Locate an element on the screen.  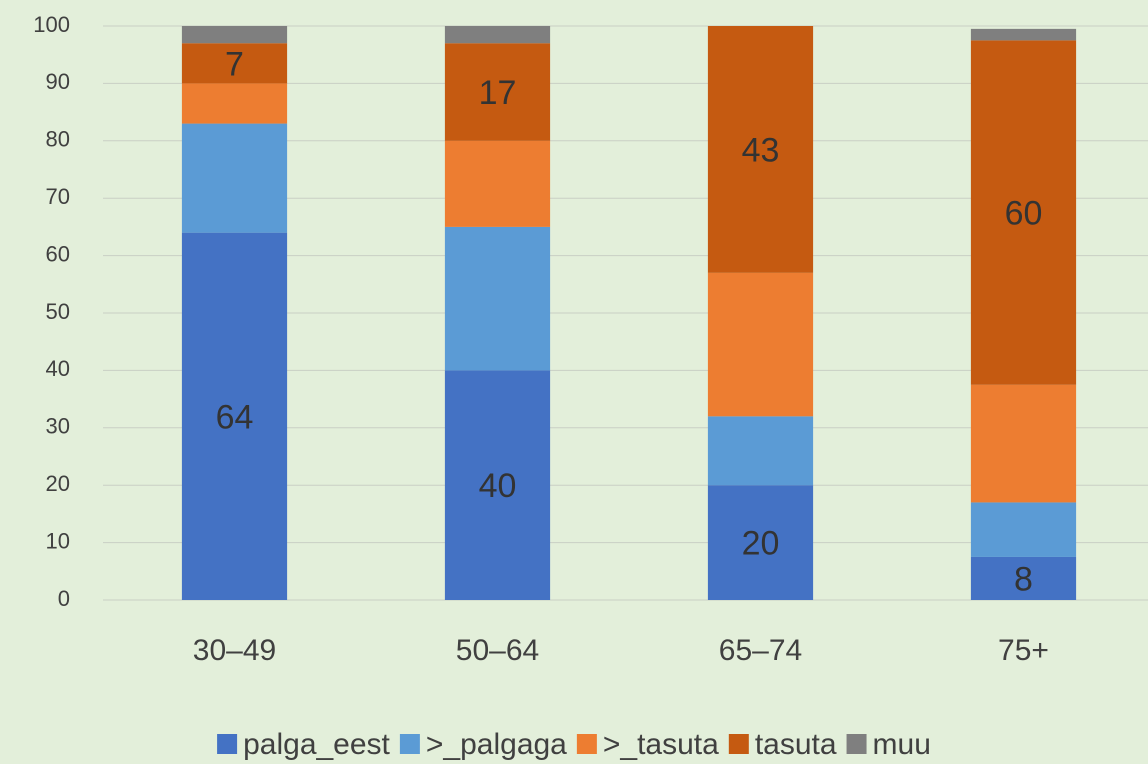
x-tick-label: 50–64 is located at coordinates (497, 650).